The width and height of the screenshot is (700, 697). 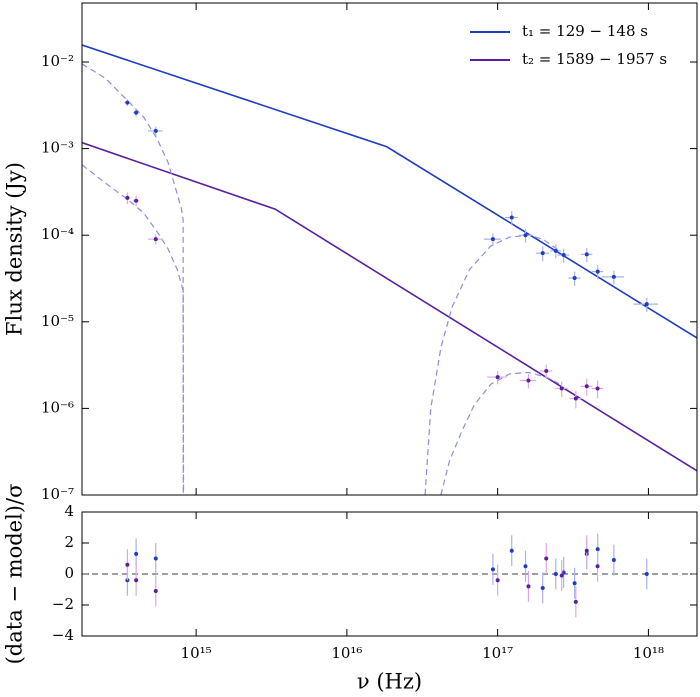 I want to click on x-tick-label: 10¹⁵, so click(x=196, y=653).